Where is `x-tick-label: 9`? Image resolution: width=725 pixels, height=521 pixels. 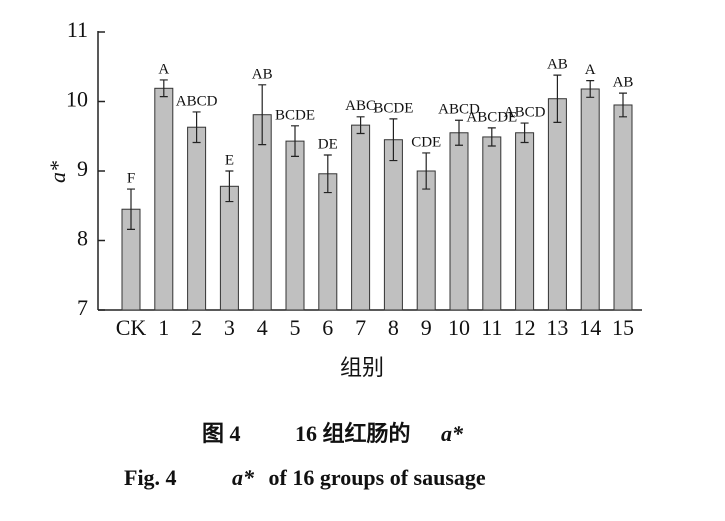 x-tick-label: 9 is located at coordinates (426, 327).